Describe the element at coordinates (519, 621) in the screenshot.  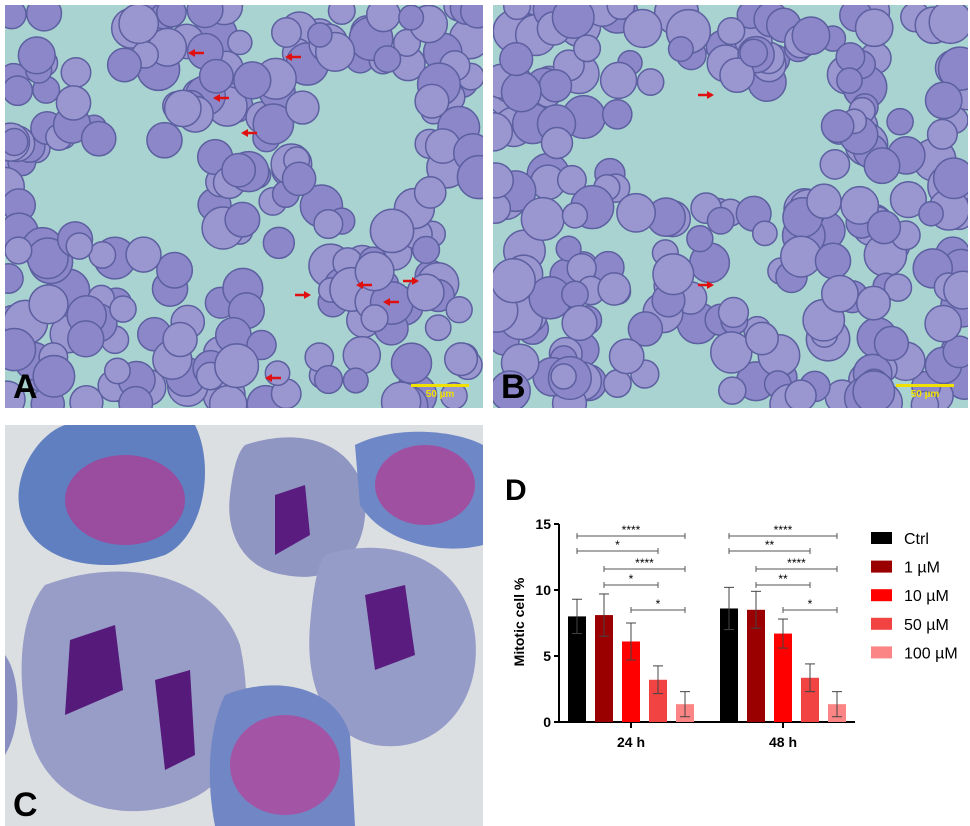
I see `y-axis-label: Mitotic cell %` at that location.